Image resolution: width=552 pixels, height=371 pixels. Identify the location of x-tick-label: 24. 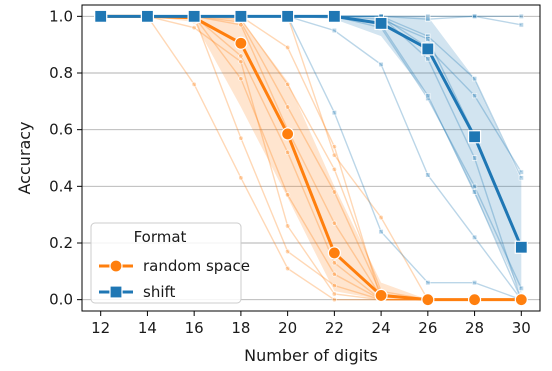
(381, 328).